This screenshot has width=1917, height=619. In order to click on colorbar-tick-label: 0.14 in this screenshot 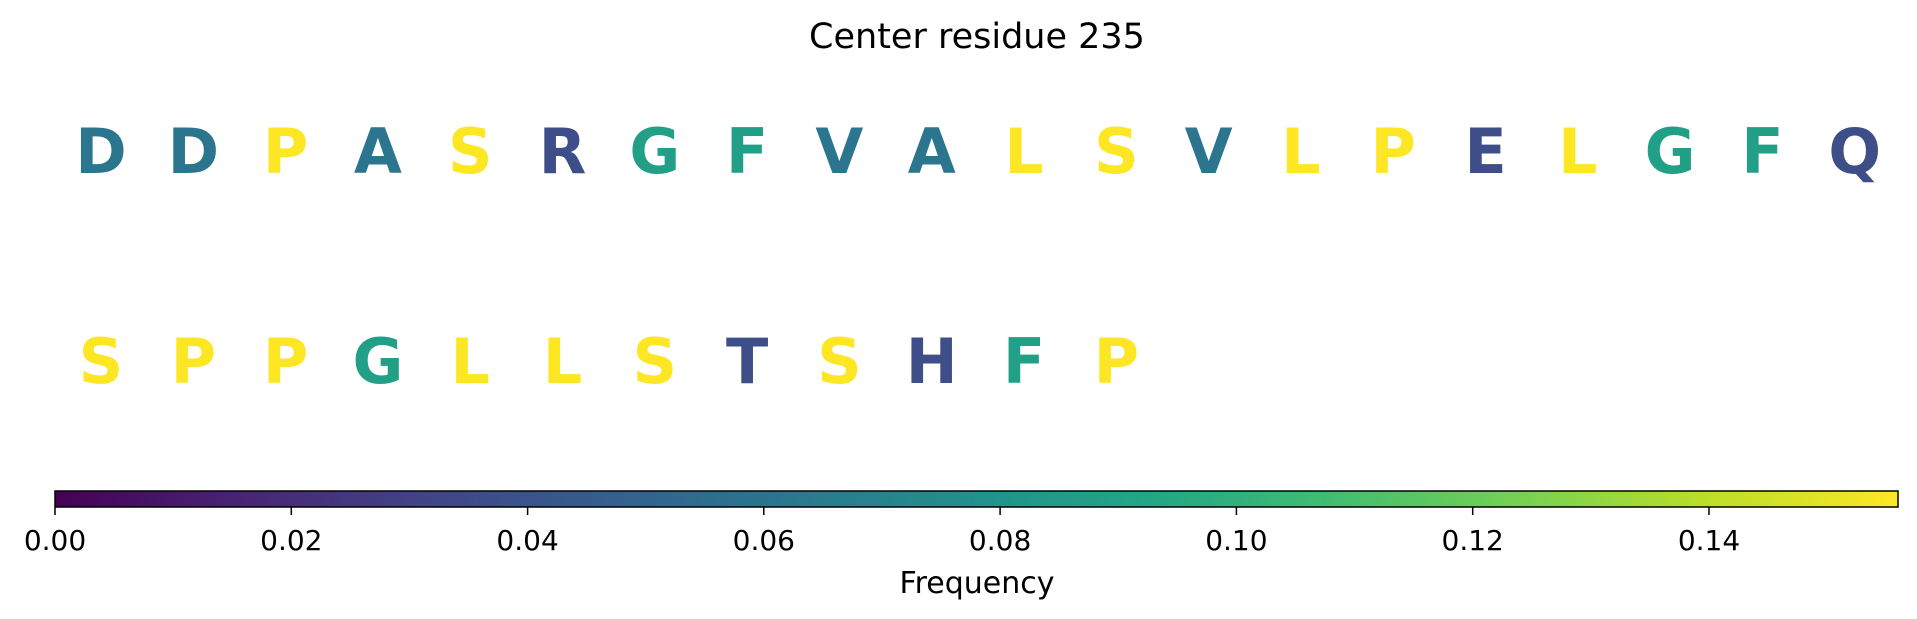, I will do `click(1709, 540)`.